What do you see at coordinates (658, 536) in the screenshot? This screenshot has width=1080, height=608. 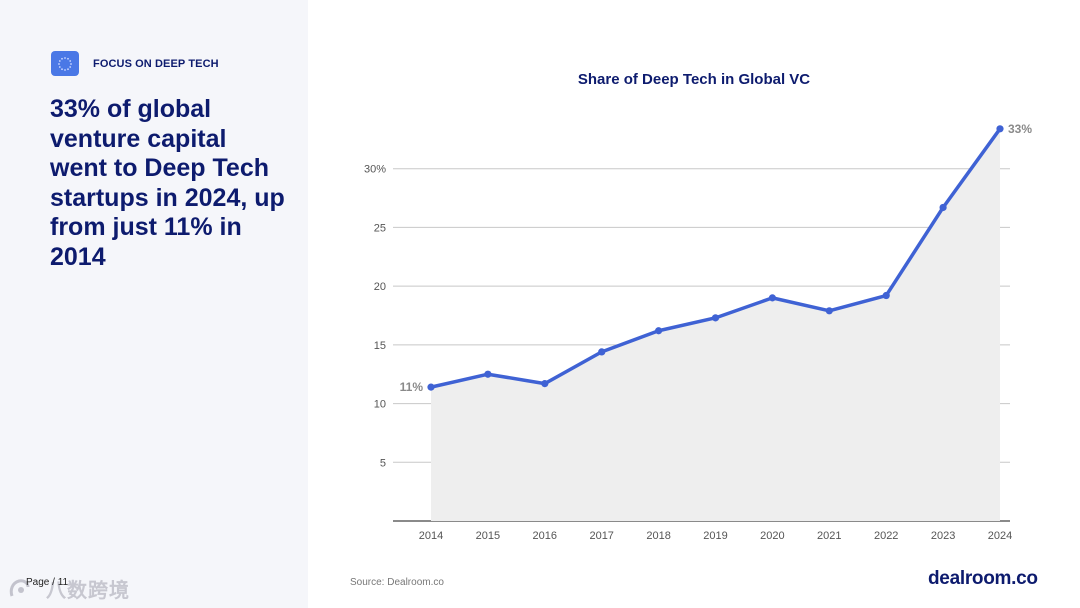 I see `x-tick-label: 2018` at bounding box center [658, 536].